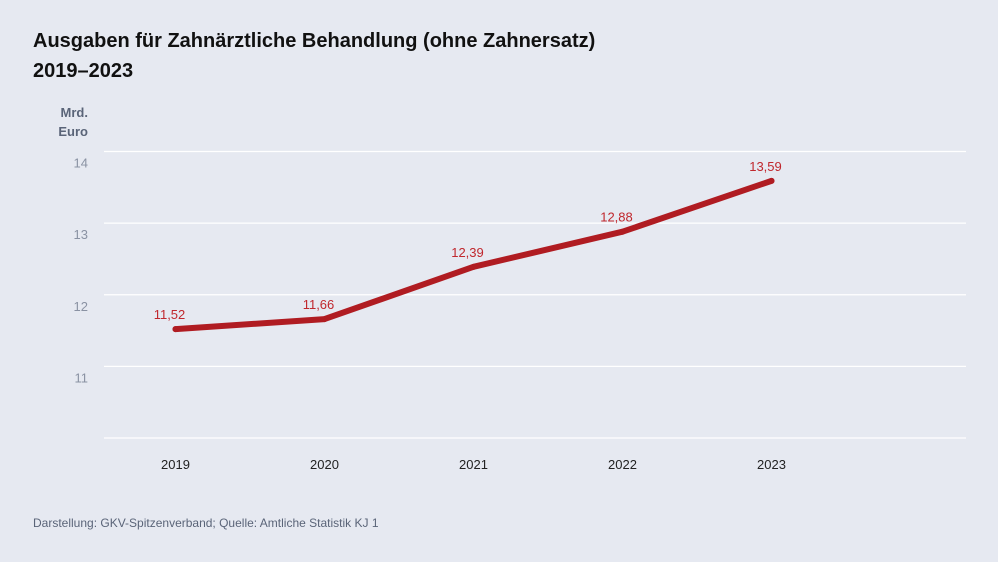 Image resolution: width=998 pixels, height=562 pixels. What do you see at coordinates (81, 306) in the screenshot?
I see `y-tick-label-12: 12` at bounding box center [81, 306].